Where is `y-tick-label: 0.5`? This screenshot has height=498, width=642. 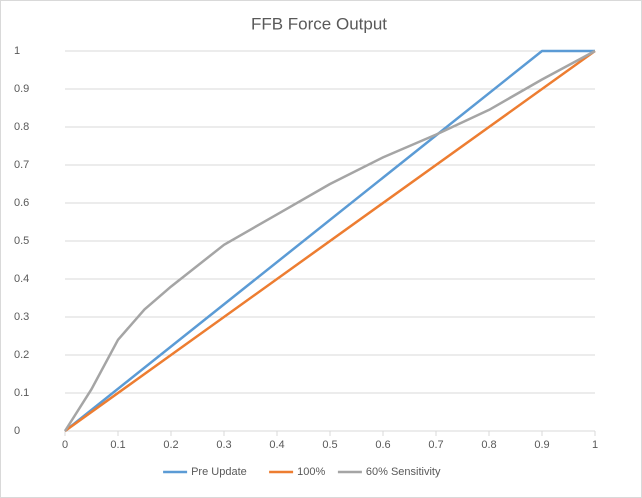
y-tick-label: 0.5 is located at coordinates (21, 241).